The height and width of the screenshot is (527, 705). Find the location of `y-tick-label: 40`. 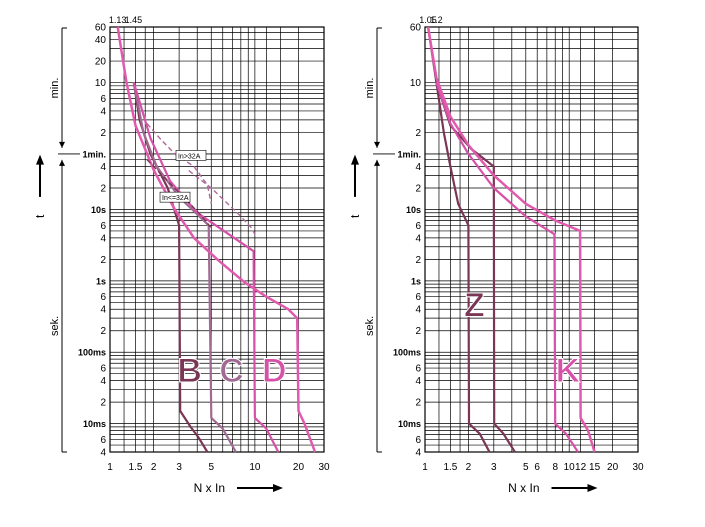

y-tick-label: 40 is located at coordinates (101, 40).